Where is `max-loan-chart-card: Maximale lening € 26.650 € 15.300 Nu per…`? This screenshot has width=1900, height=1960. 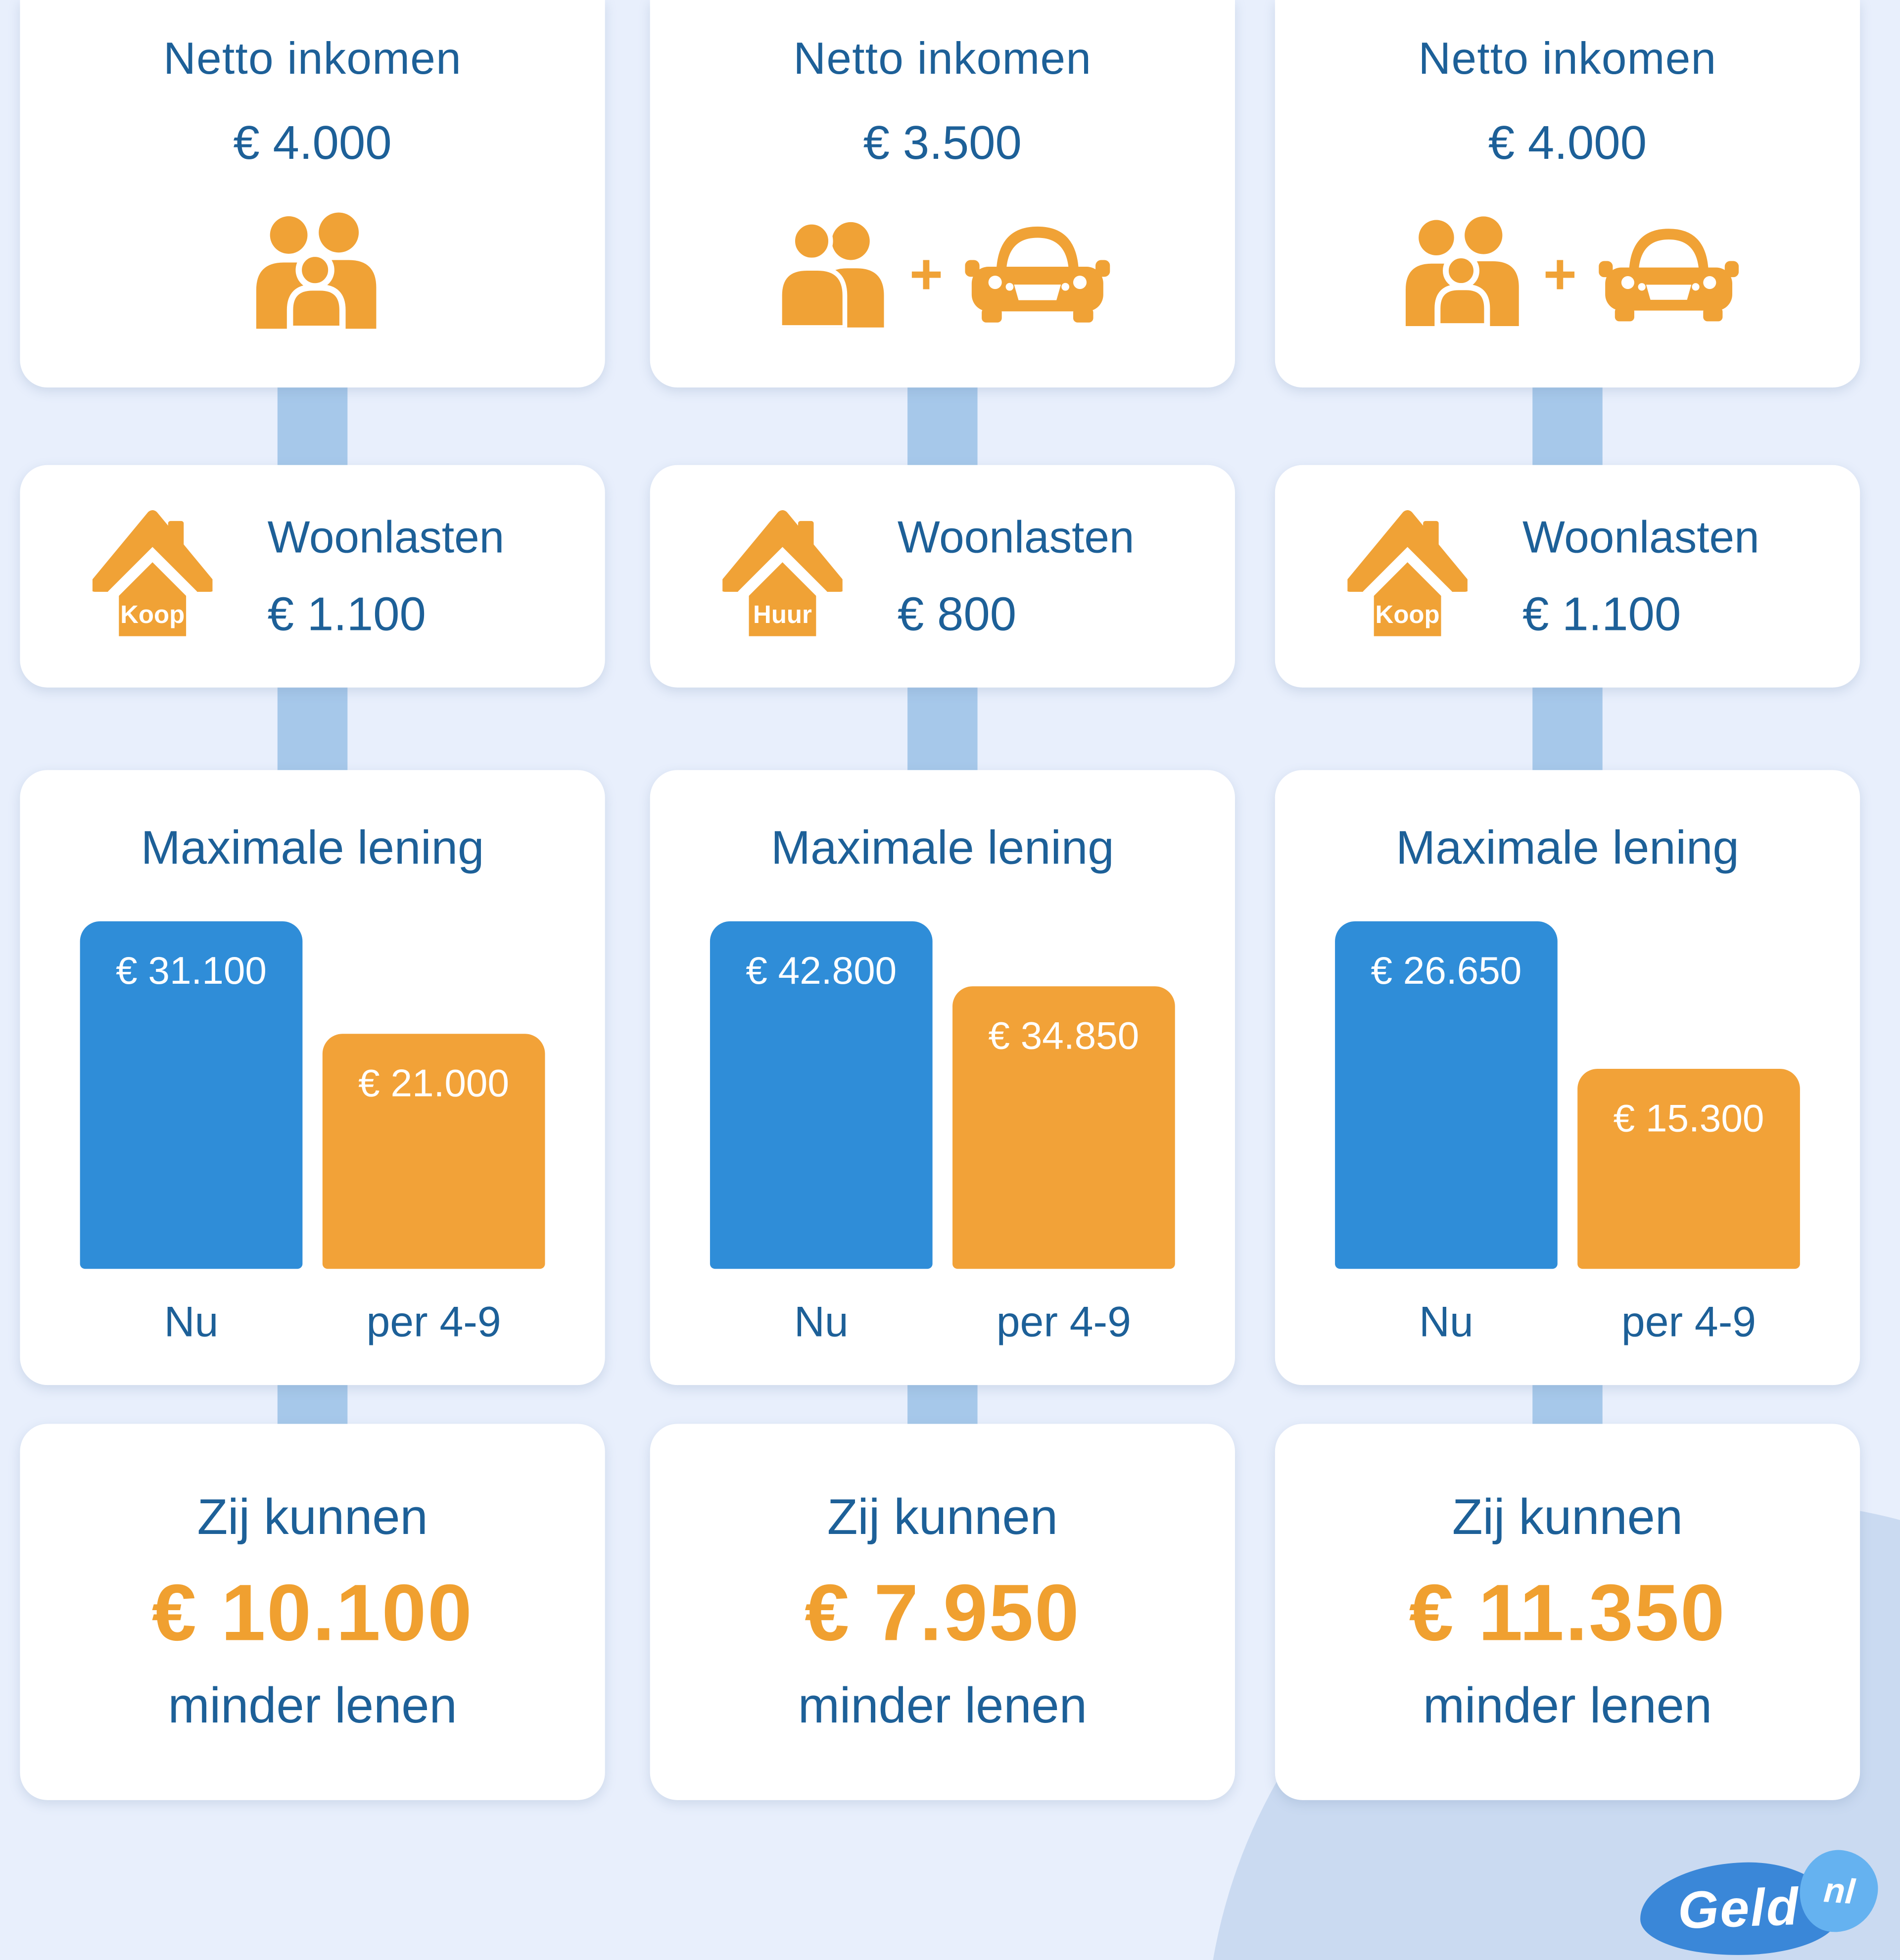 max-loan-chart-card: Maximale lening € 26.650 € 15.300 Nu per… is located at coordinates (1567, 1078).